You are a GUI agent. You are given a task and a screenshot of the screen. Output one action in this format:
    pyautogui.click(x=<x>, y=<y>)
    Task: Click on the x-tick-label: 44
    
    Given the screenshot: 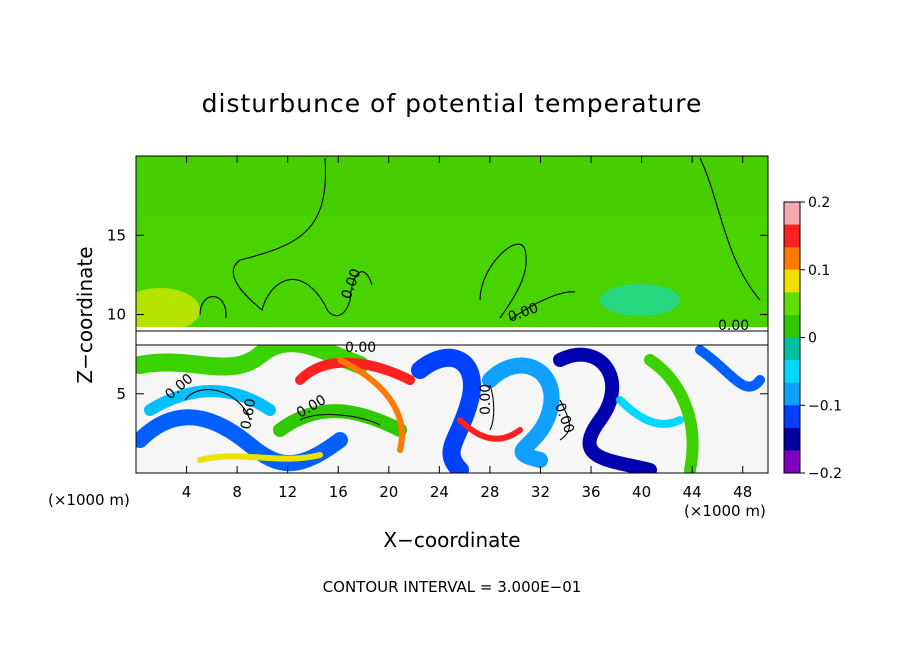 What is the action you would take?
    pyautogui.click(x=692, y=492)
    